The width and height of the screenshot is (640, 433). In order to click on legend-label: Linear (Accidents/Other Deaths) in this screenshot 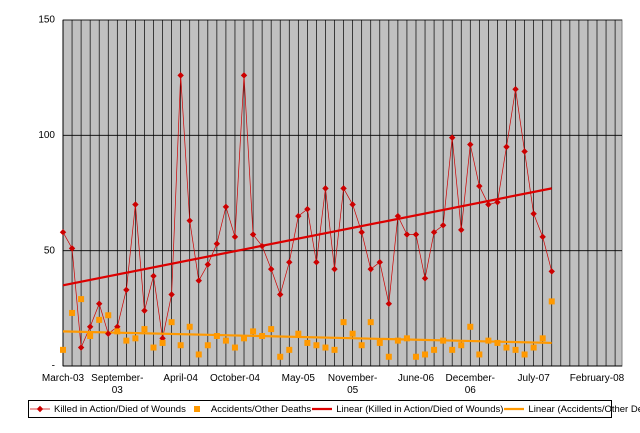, I will do `click(584, 409)`.